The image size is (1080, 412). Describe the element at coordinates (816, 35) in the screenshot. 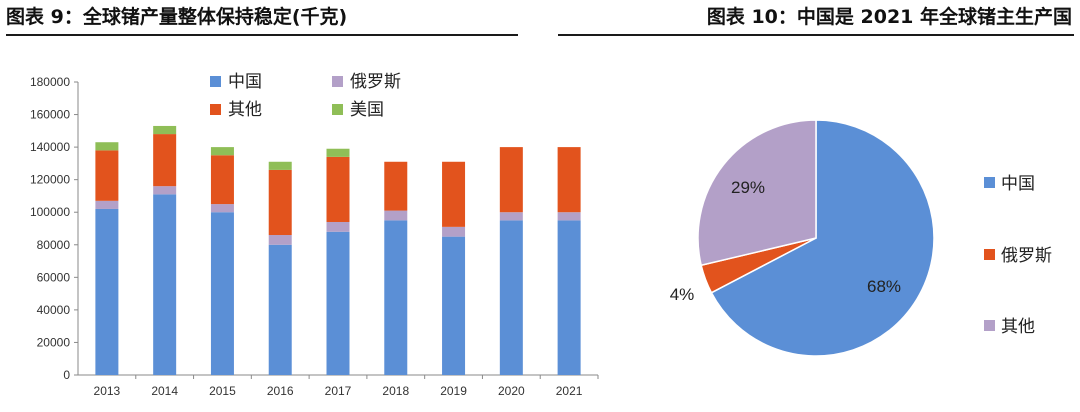

I see `right-title-rule` at that location.